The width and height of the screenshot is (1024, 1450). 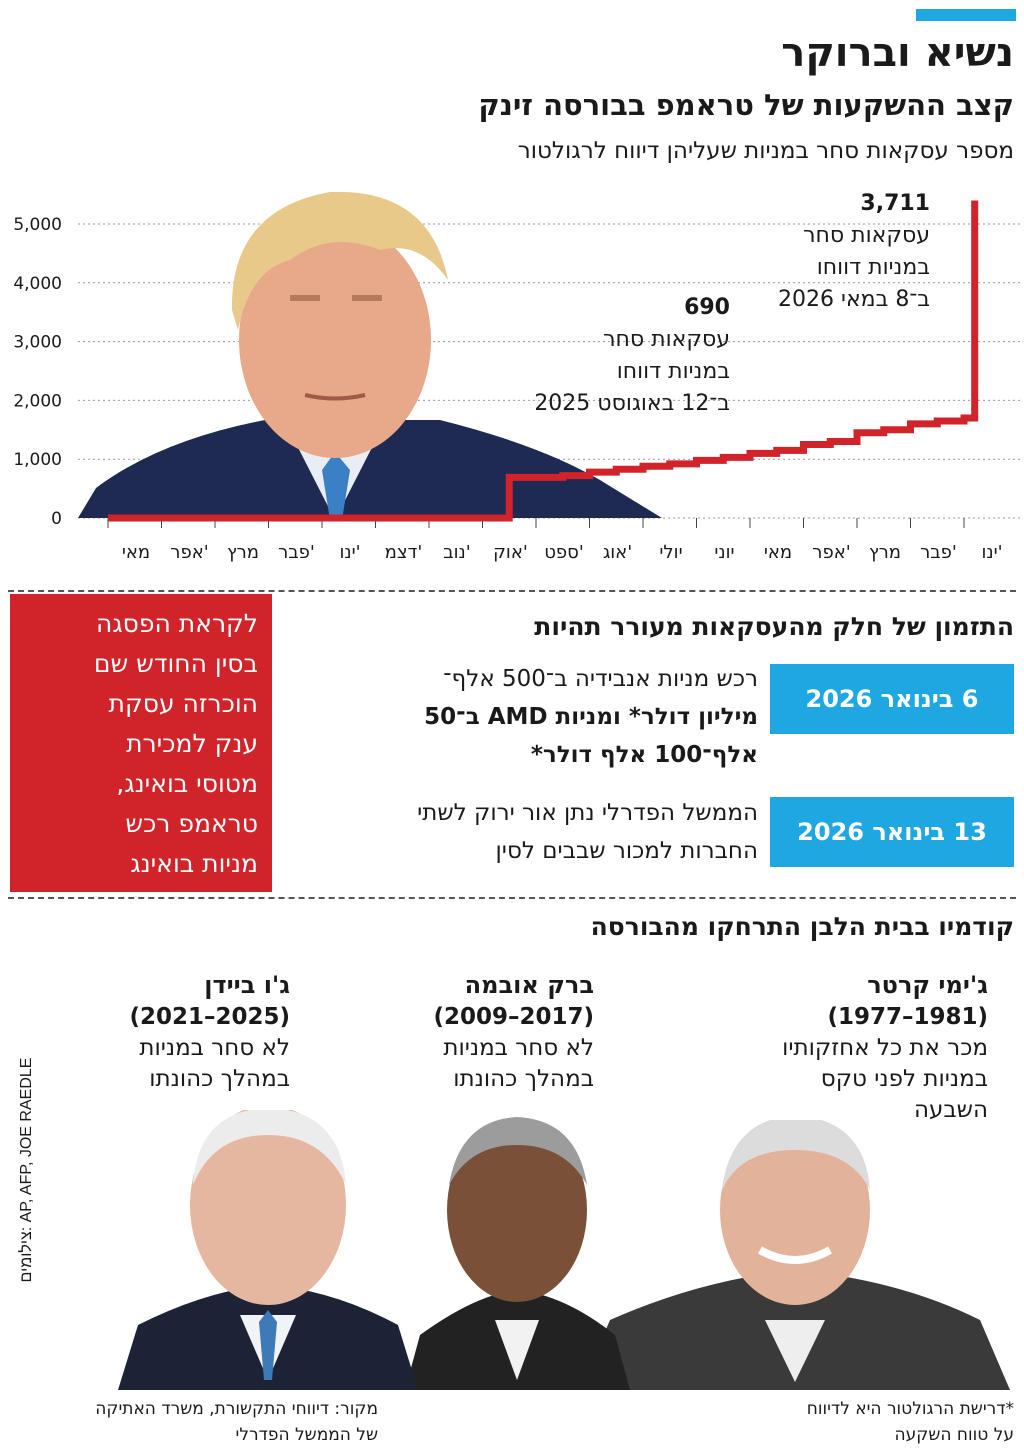 I want to click on trump-photo, so click(x=370, y=355).